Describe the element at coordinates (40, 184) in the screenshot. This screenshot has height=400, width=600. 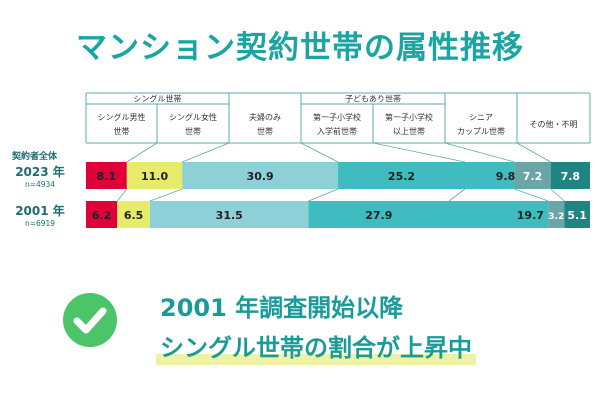
I see `row-n-label: n=4934` at that location.